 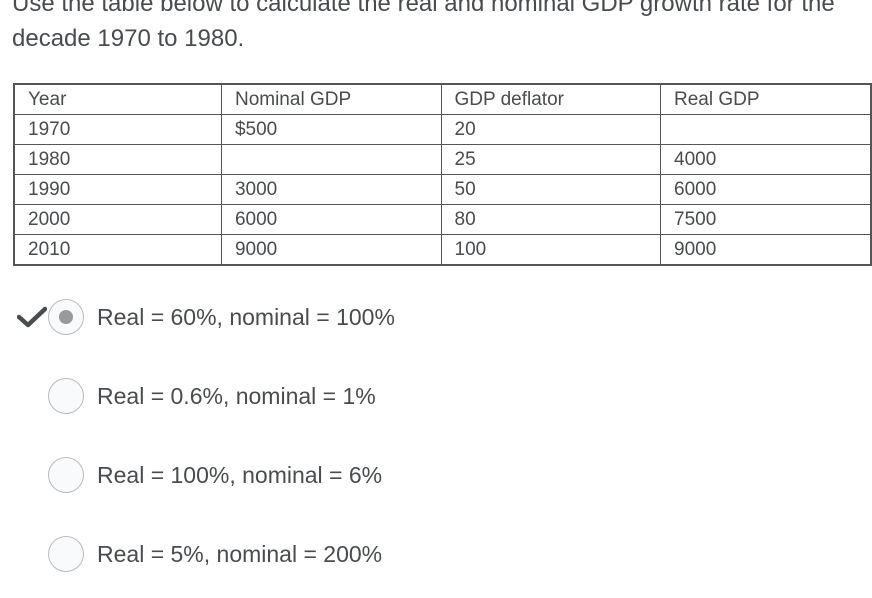 I want to click on table-header-row: Year Nominal GDP GDP deflator Real GDP, so click(x=442, y=99).